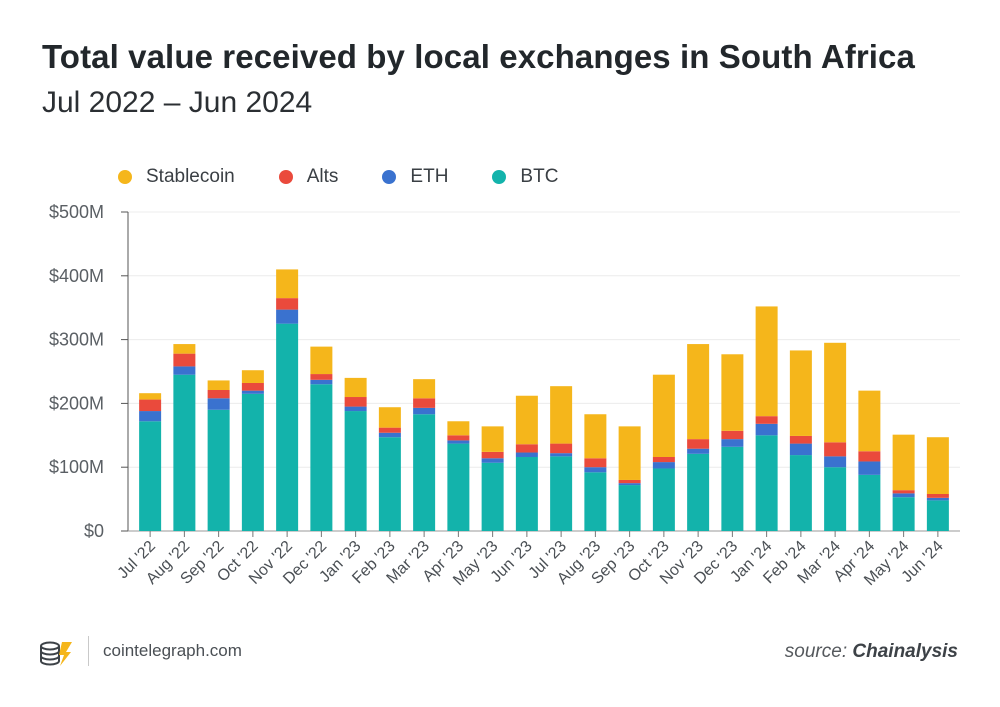  What do you see at coordinates (499, 177) in the screenshot?
I see `legend-dot-btc` at bounding box center [499, 177].